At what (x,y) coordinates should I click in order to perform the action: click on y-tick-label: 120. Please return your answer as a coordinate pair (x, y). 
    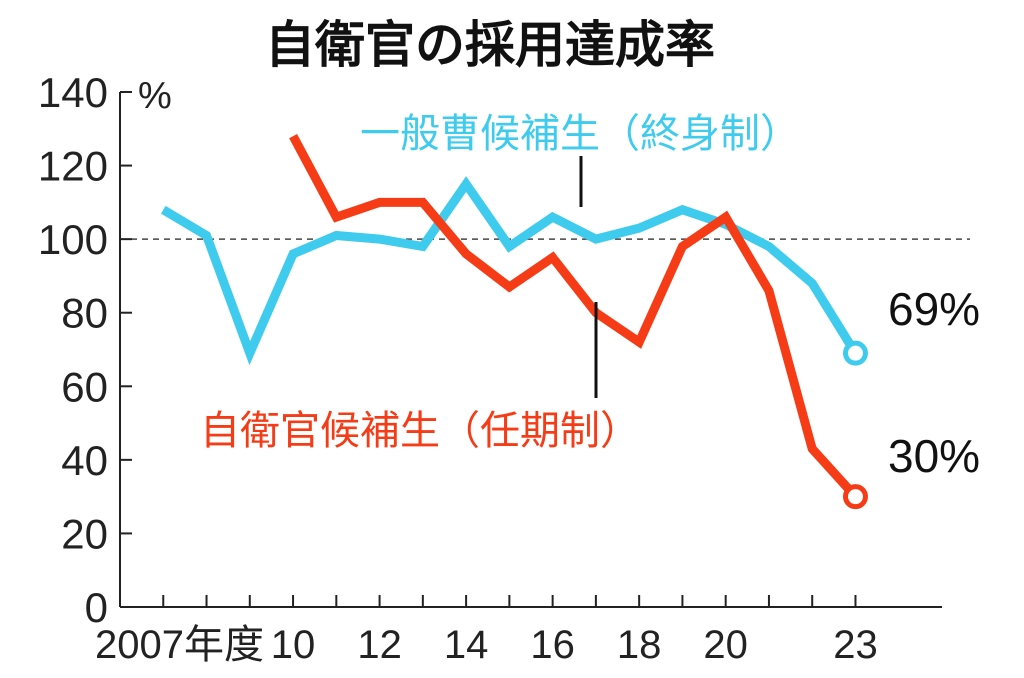
    Looking at the image, I should click on (73, 166).